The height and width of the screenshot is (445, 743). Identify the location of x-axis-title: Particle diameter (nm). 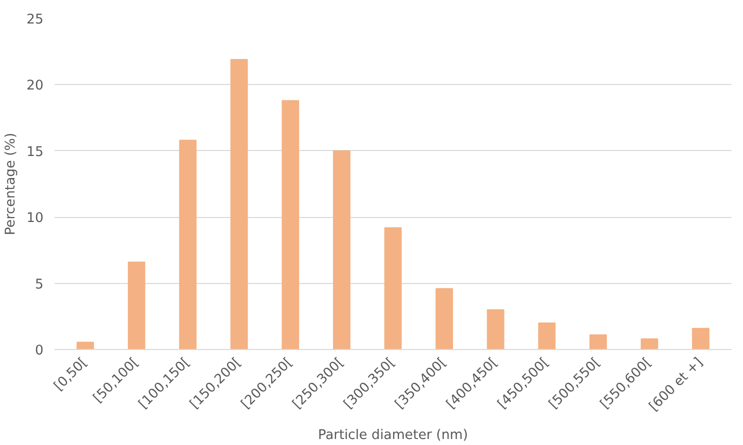
(393, 435).